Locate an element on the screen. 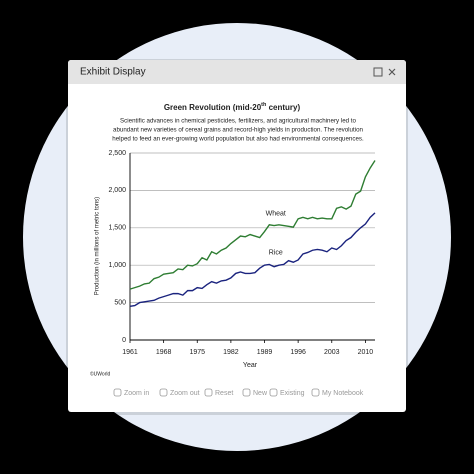  toolbar-label: Zoom in is located at coordinates (136, 393).